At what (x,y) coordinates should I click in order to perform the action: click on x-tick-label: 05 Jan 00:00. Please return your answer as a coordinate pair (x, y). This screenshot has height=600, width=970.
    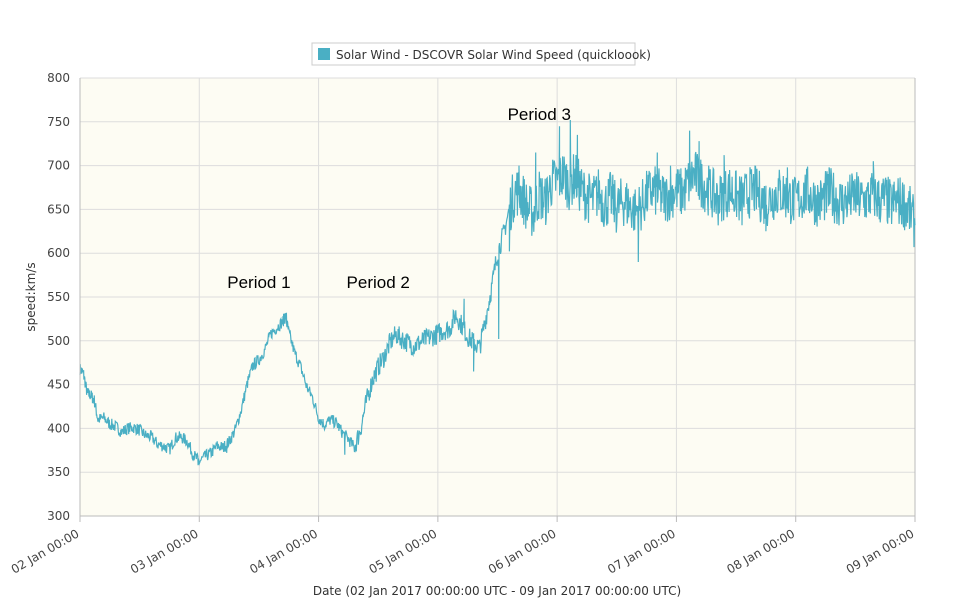
    Looking at the image, I should click on (403, 551).